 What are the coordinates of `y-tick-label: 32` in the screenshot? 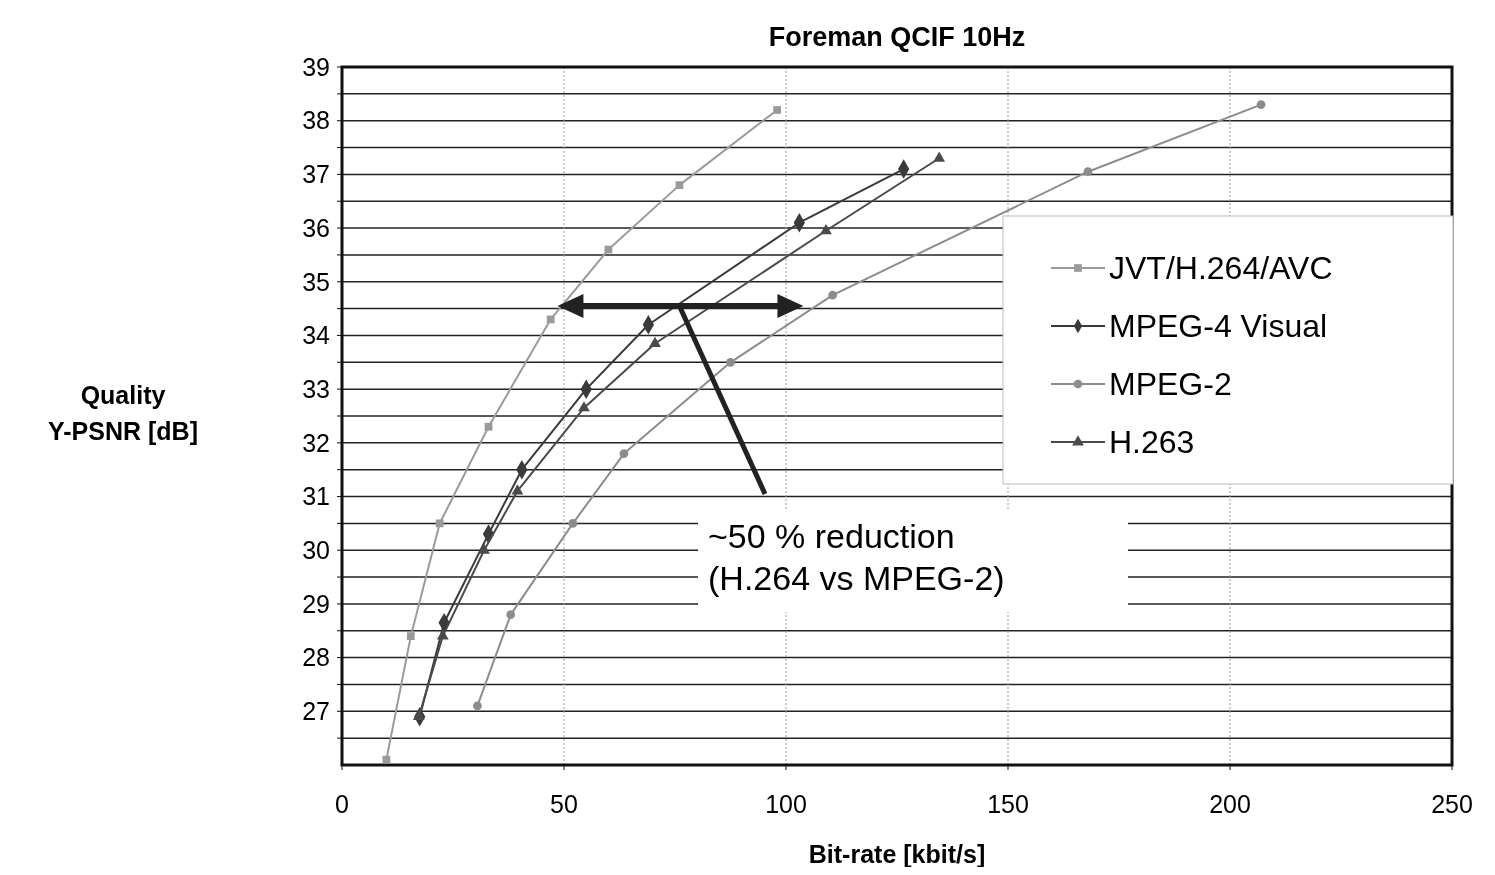 It's located at (316, 442).